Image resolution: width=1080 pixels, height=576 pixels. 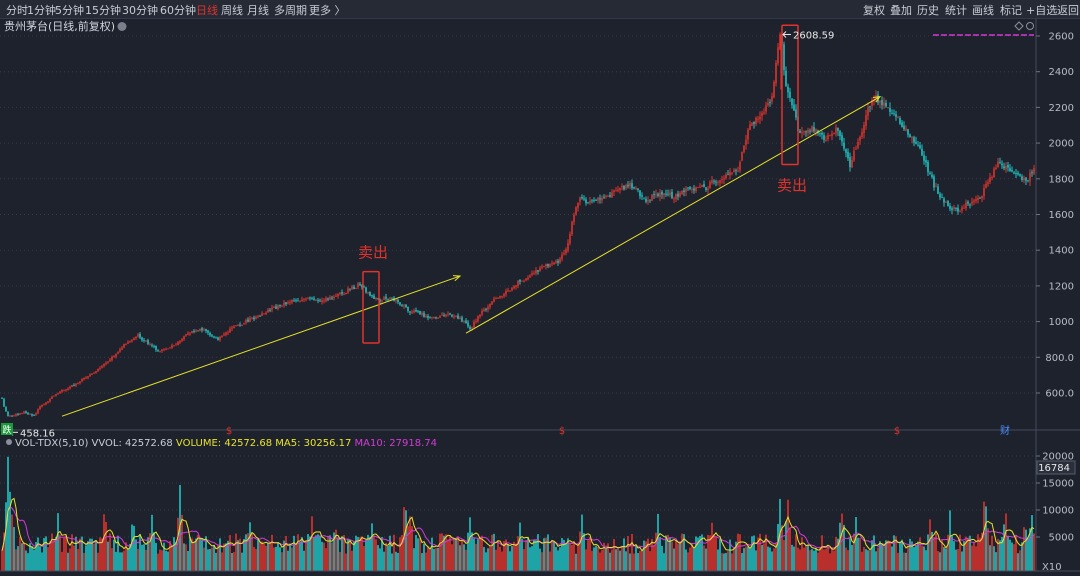 I want to click on period-tab-8: 月线, so click(x=258, y=10).